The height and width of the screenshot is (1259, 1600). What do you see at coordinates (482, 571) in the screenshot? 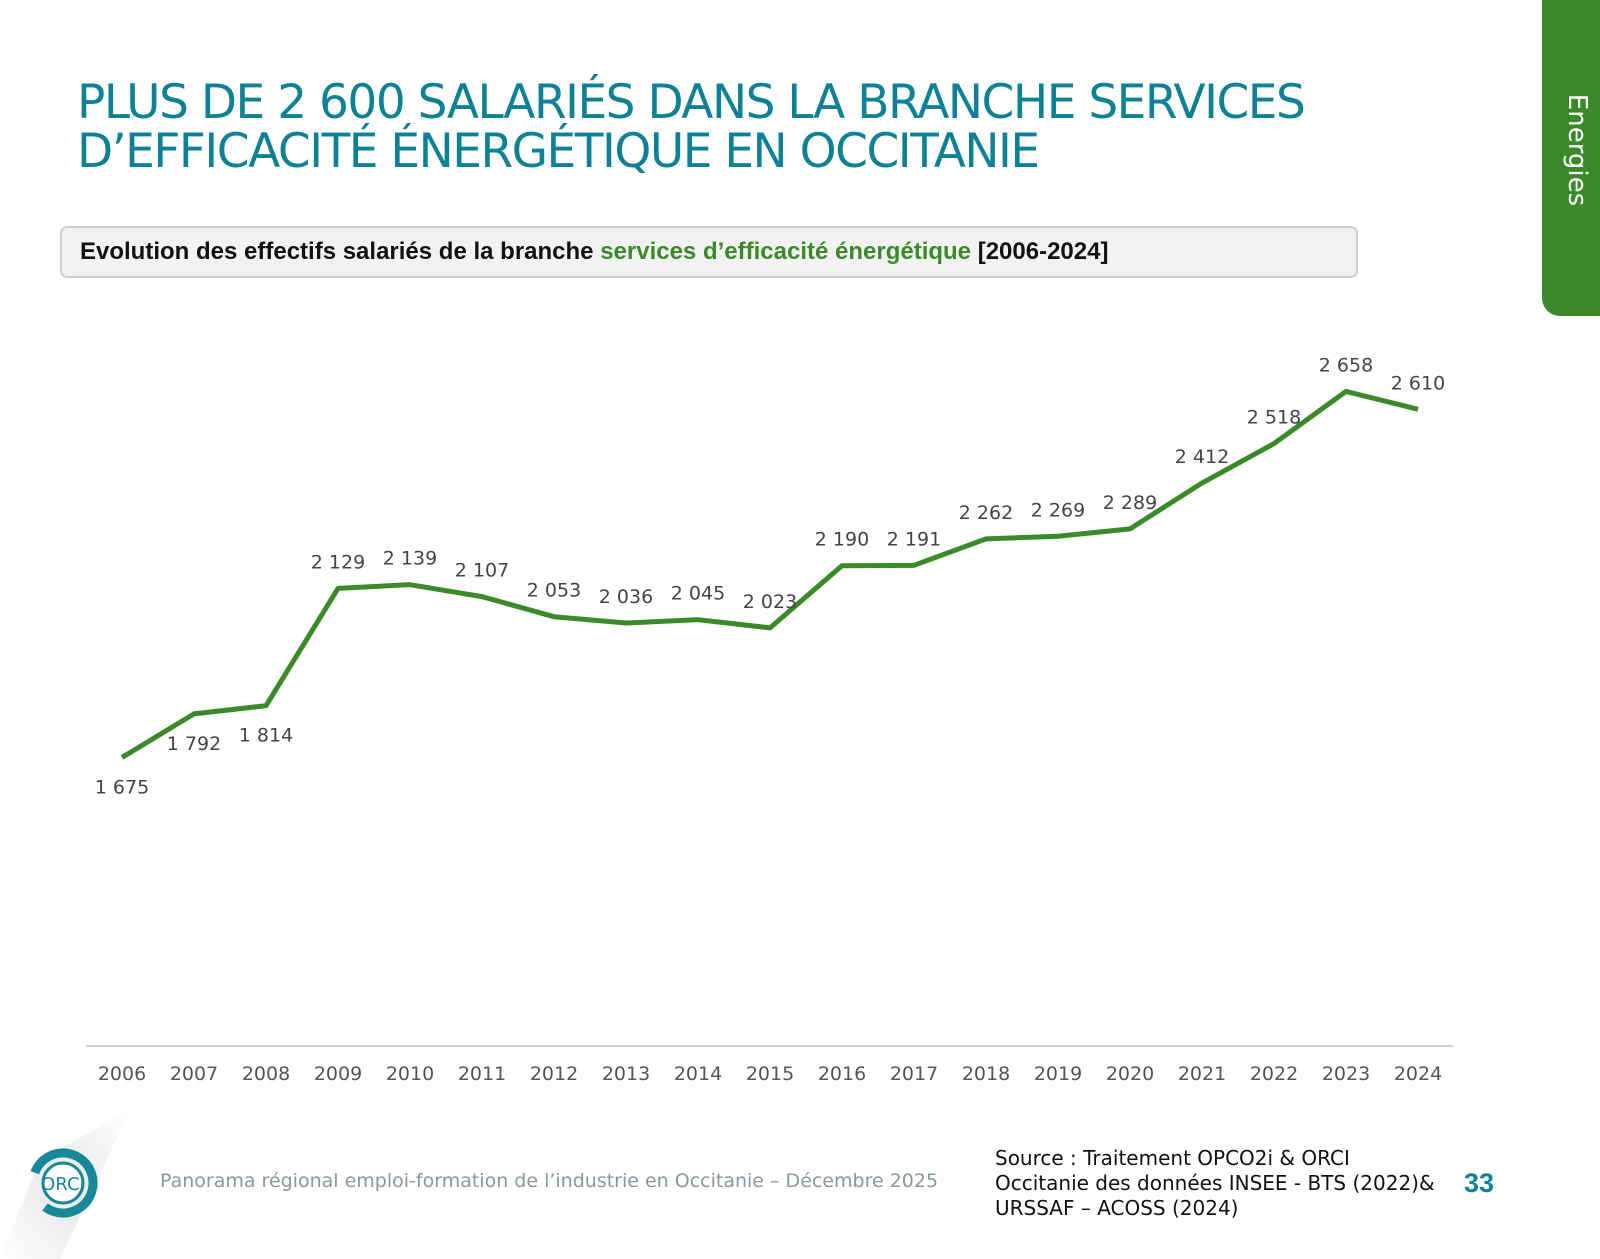
I see `data-label: 2 107` at bounding box center [482, 571].